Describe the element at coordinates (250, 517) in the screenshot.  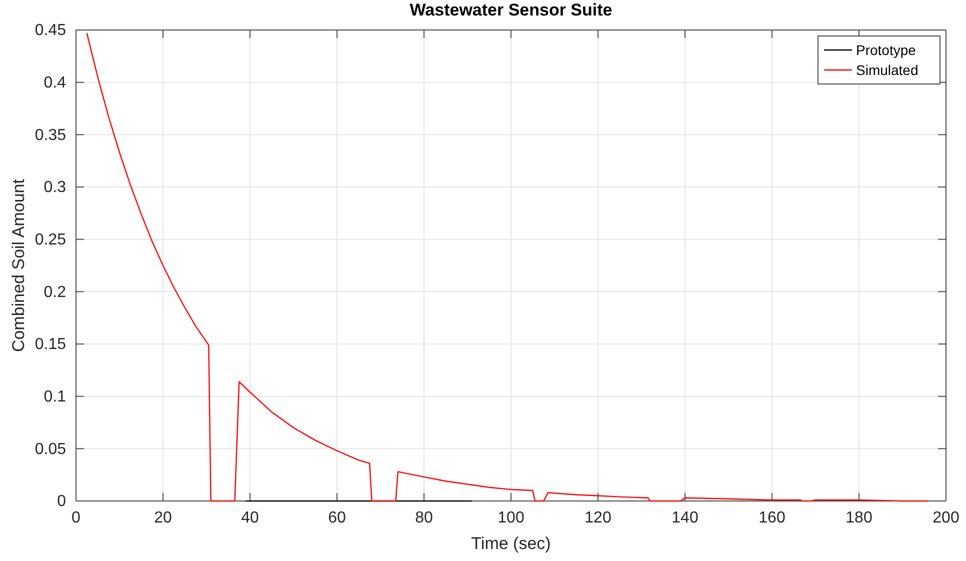
I see `x-tick-label: 40` at that location.